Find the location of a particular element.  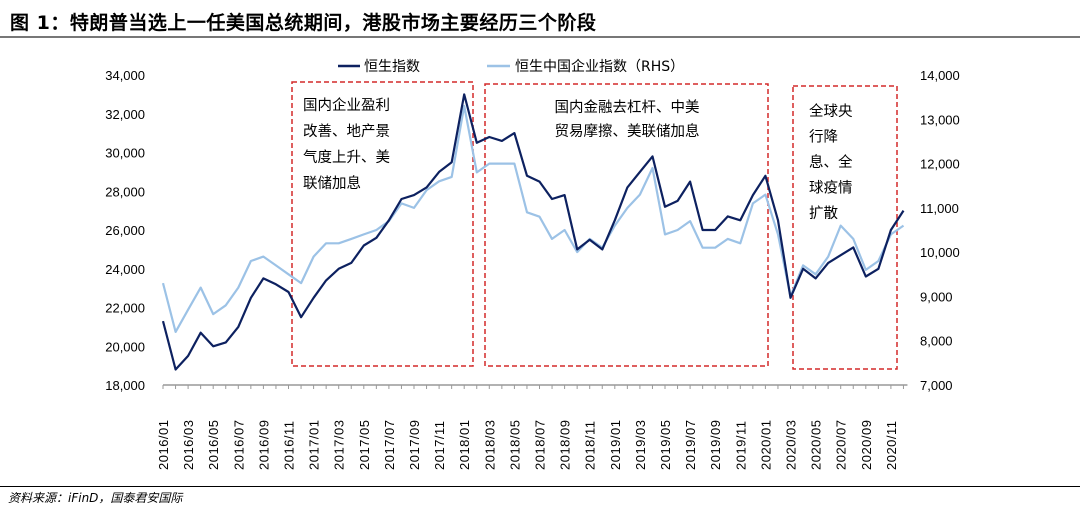

x-tick-label: 2018/05 is located at coordinates (514, 445).